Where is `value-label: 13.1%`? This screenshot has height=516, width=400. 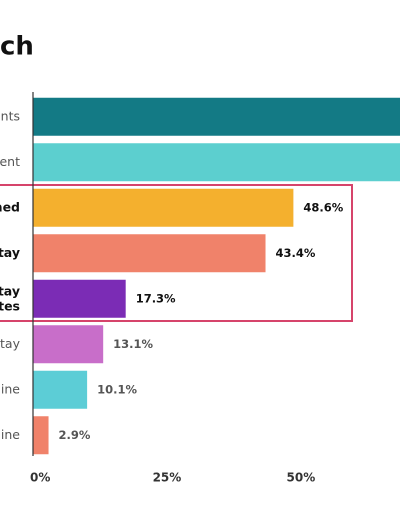 value-label: 13.1% is located at coordinates (133, 344).